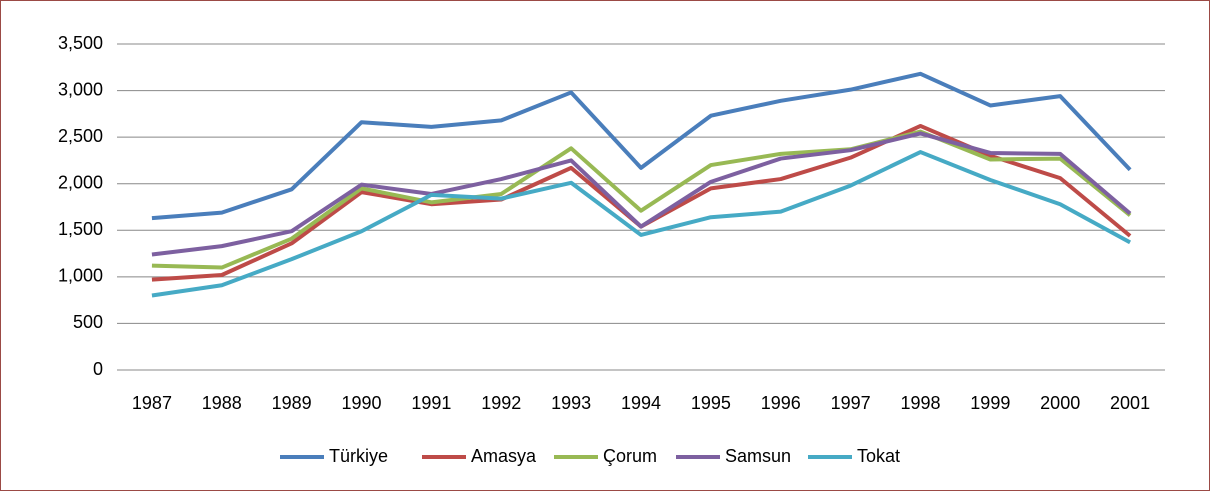 The width and height of the screenshot is (1210, 491). I want to click on y-tick-label: 3,000, so click(80, 89).